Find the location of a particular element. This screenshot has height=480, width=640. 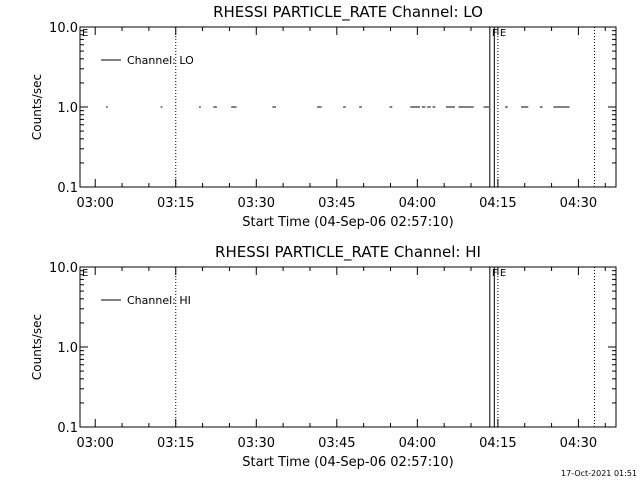

x-tick-label-hi: 03:30 is located at coordinates (256, 443).